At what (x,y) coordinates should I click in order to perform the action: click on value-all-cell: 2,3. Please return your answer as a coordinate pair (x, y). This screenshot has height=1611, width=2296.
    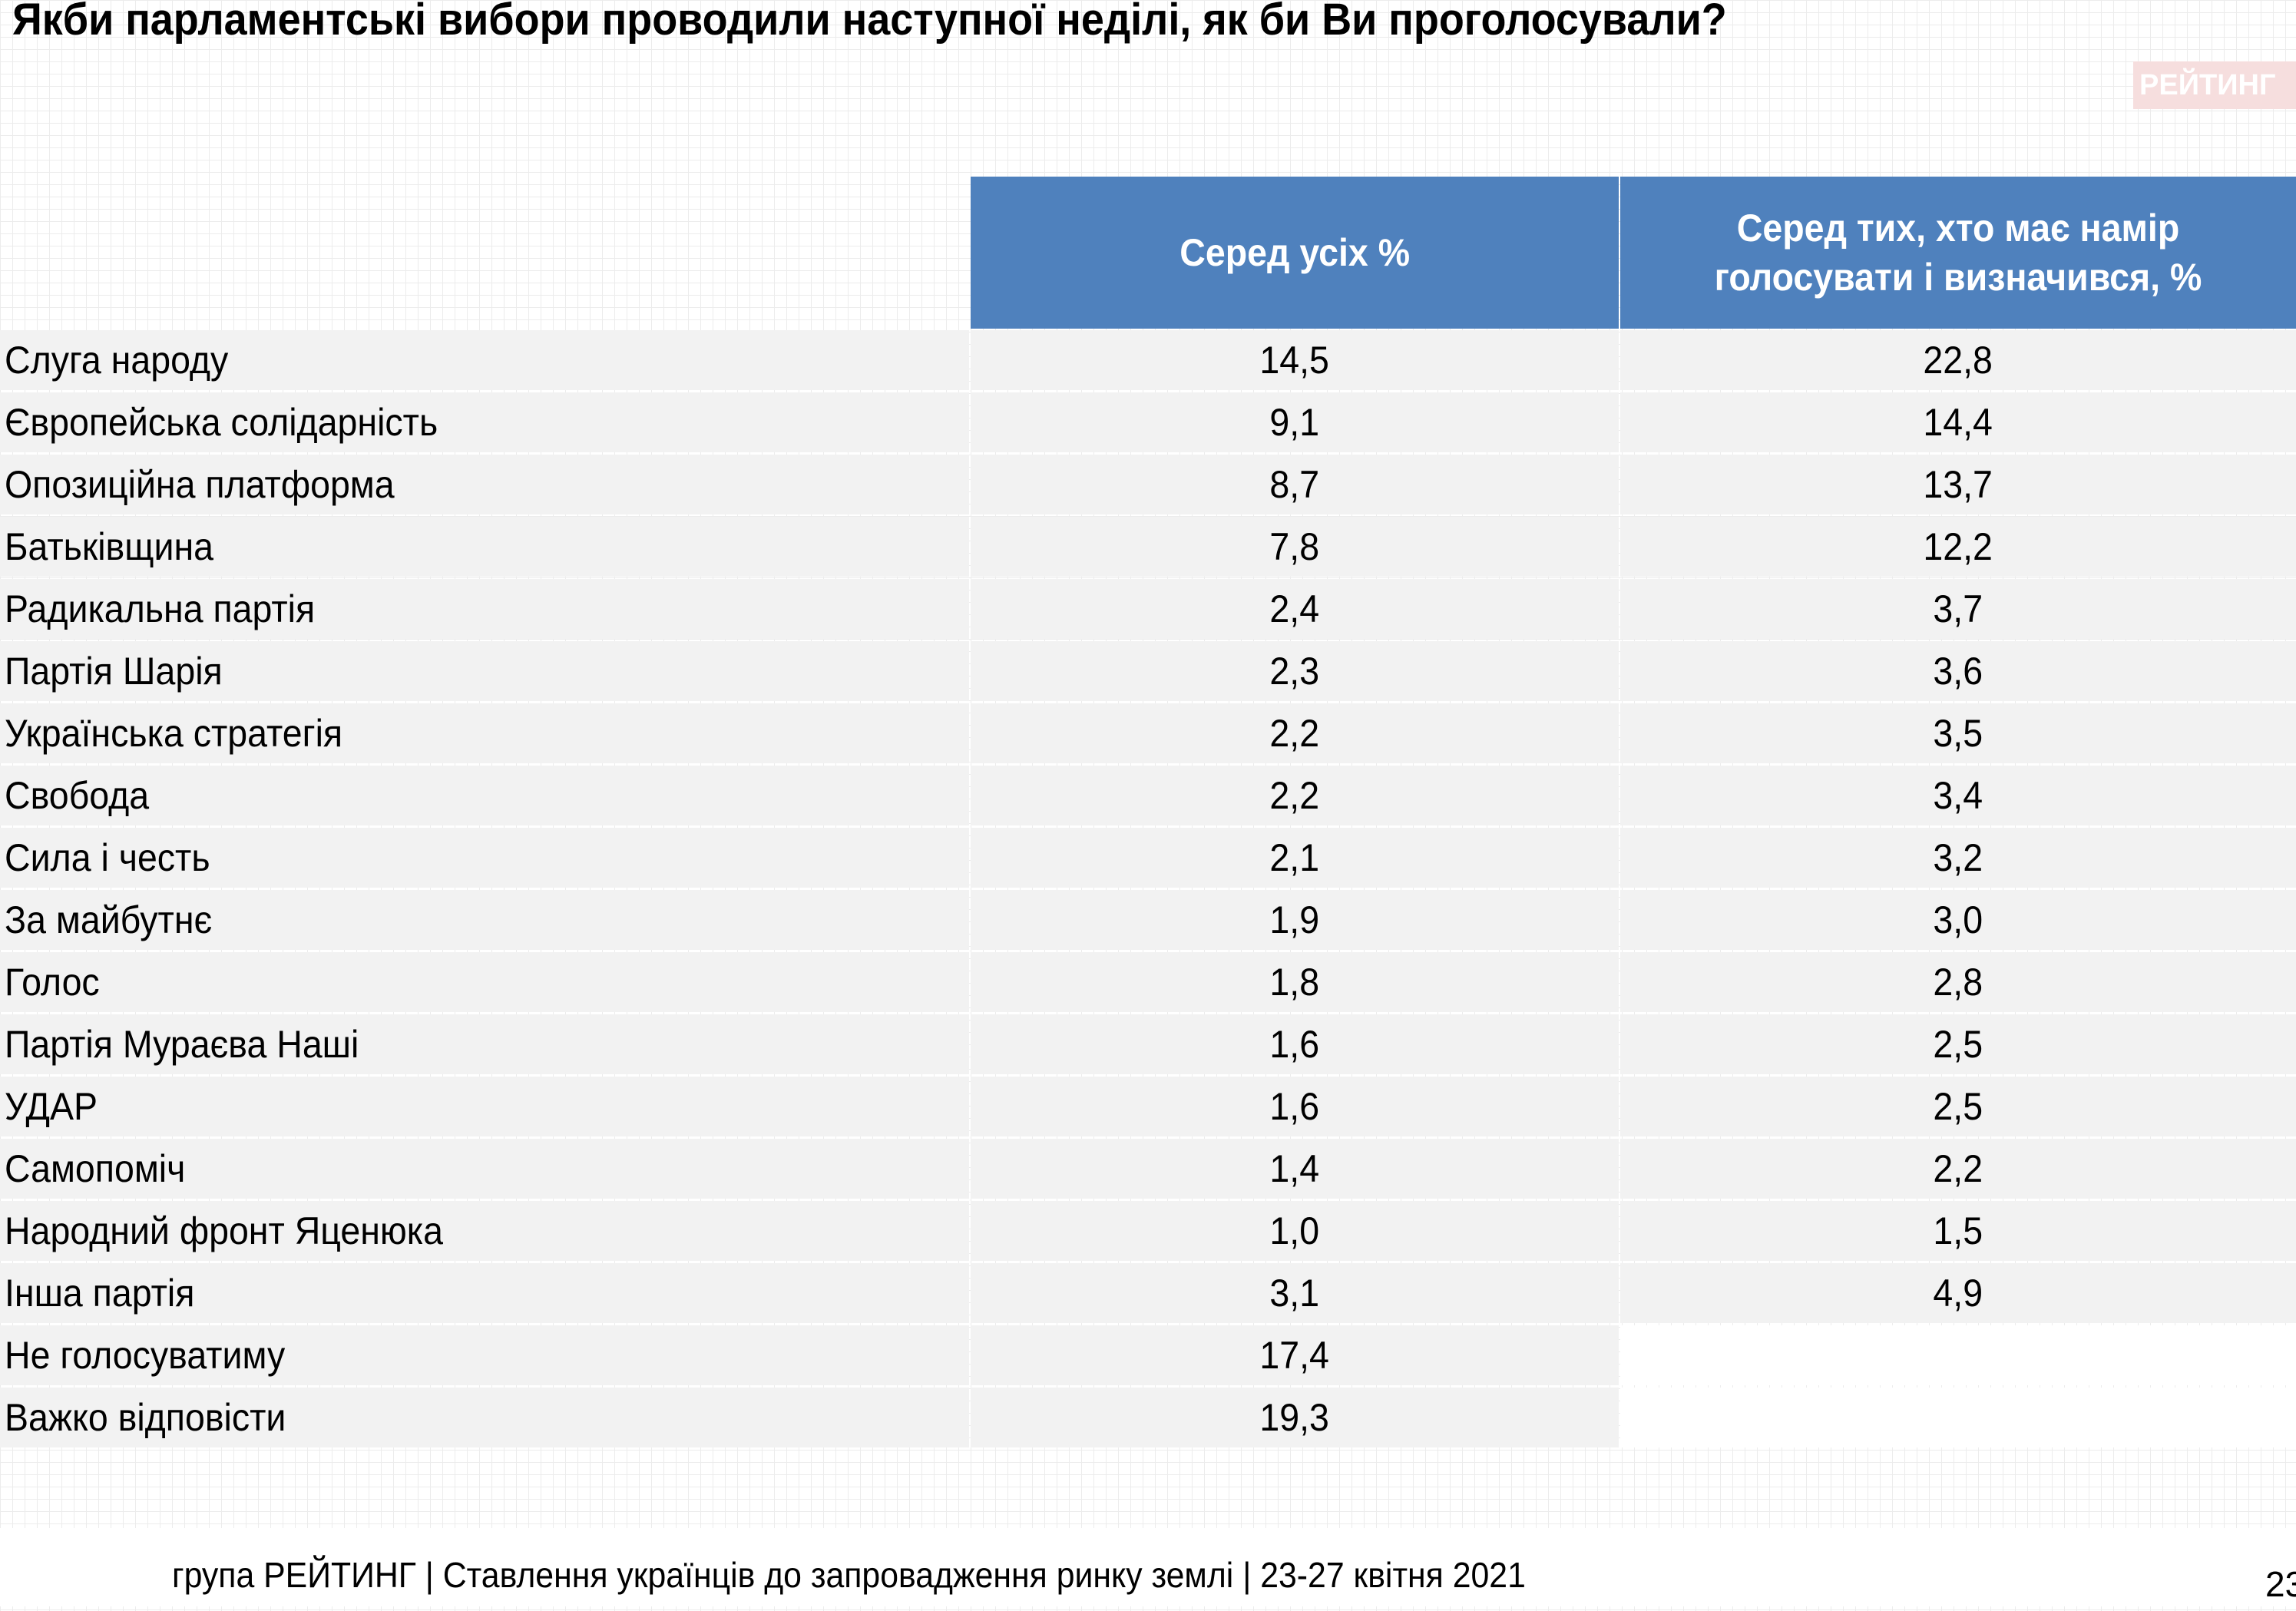
    Looking at the image, I should click on (1295, 671).